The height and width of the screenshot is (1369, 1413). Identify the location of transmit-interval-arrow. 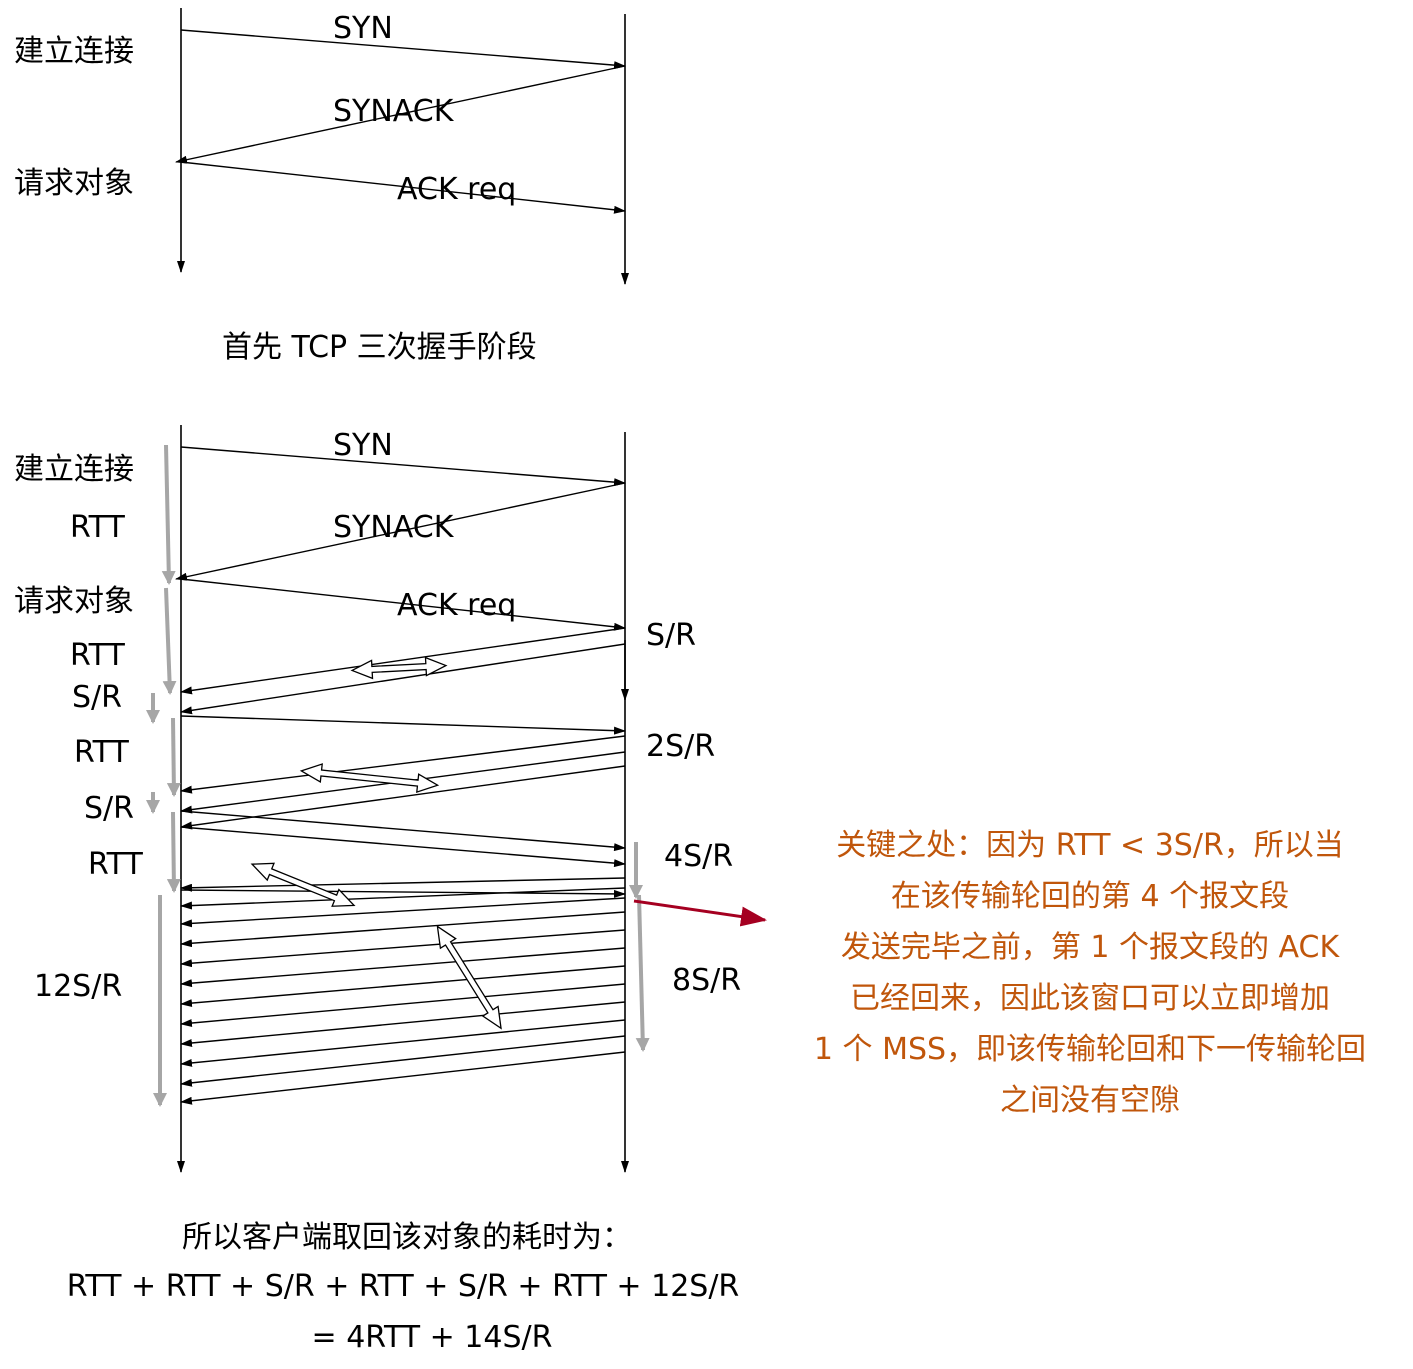
(642, 973).